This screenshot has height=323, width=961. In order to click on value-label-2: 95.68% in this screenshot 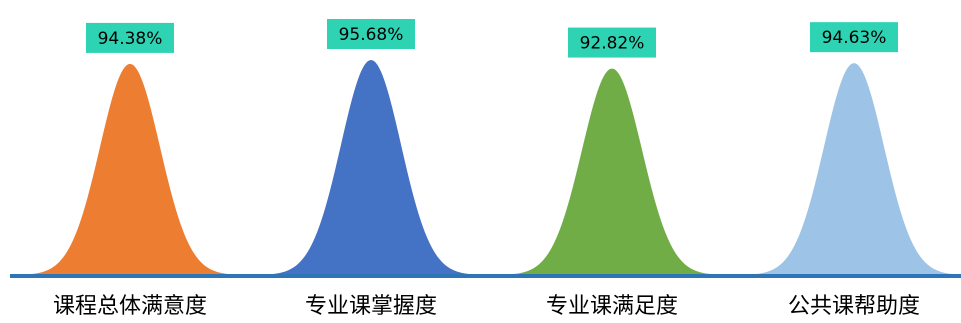, I will do `click(371, 35)`.